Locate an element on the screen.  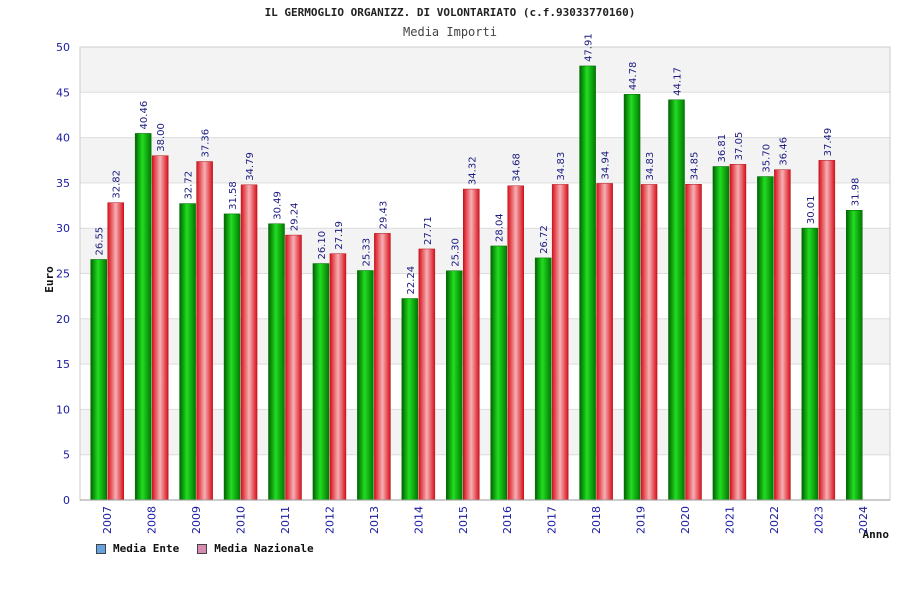
data-label: 28.04 is located at coordinates (500, 227).